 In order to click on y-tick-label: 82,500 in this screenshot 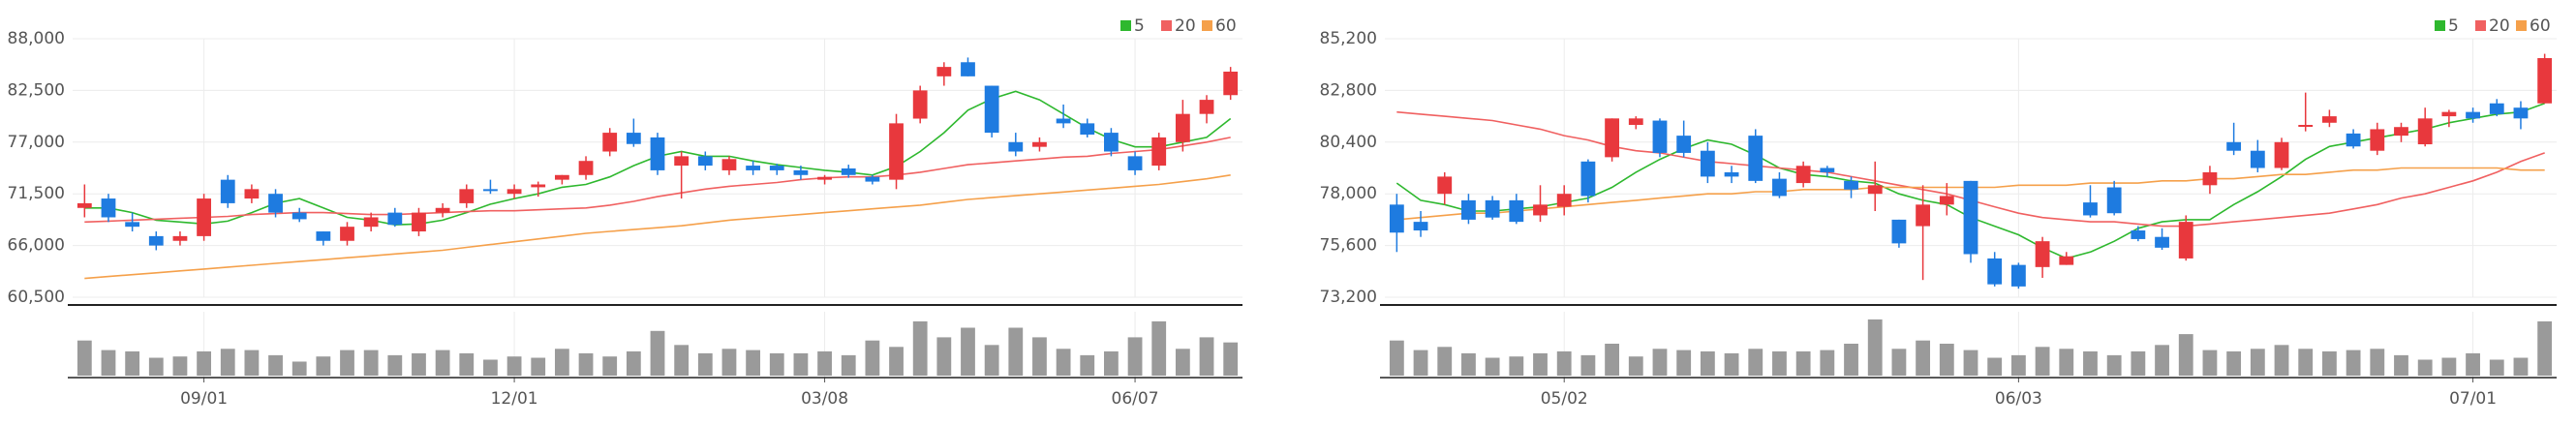, I will do `click(36, 90)`.